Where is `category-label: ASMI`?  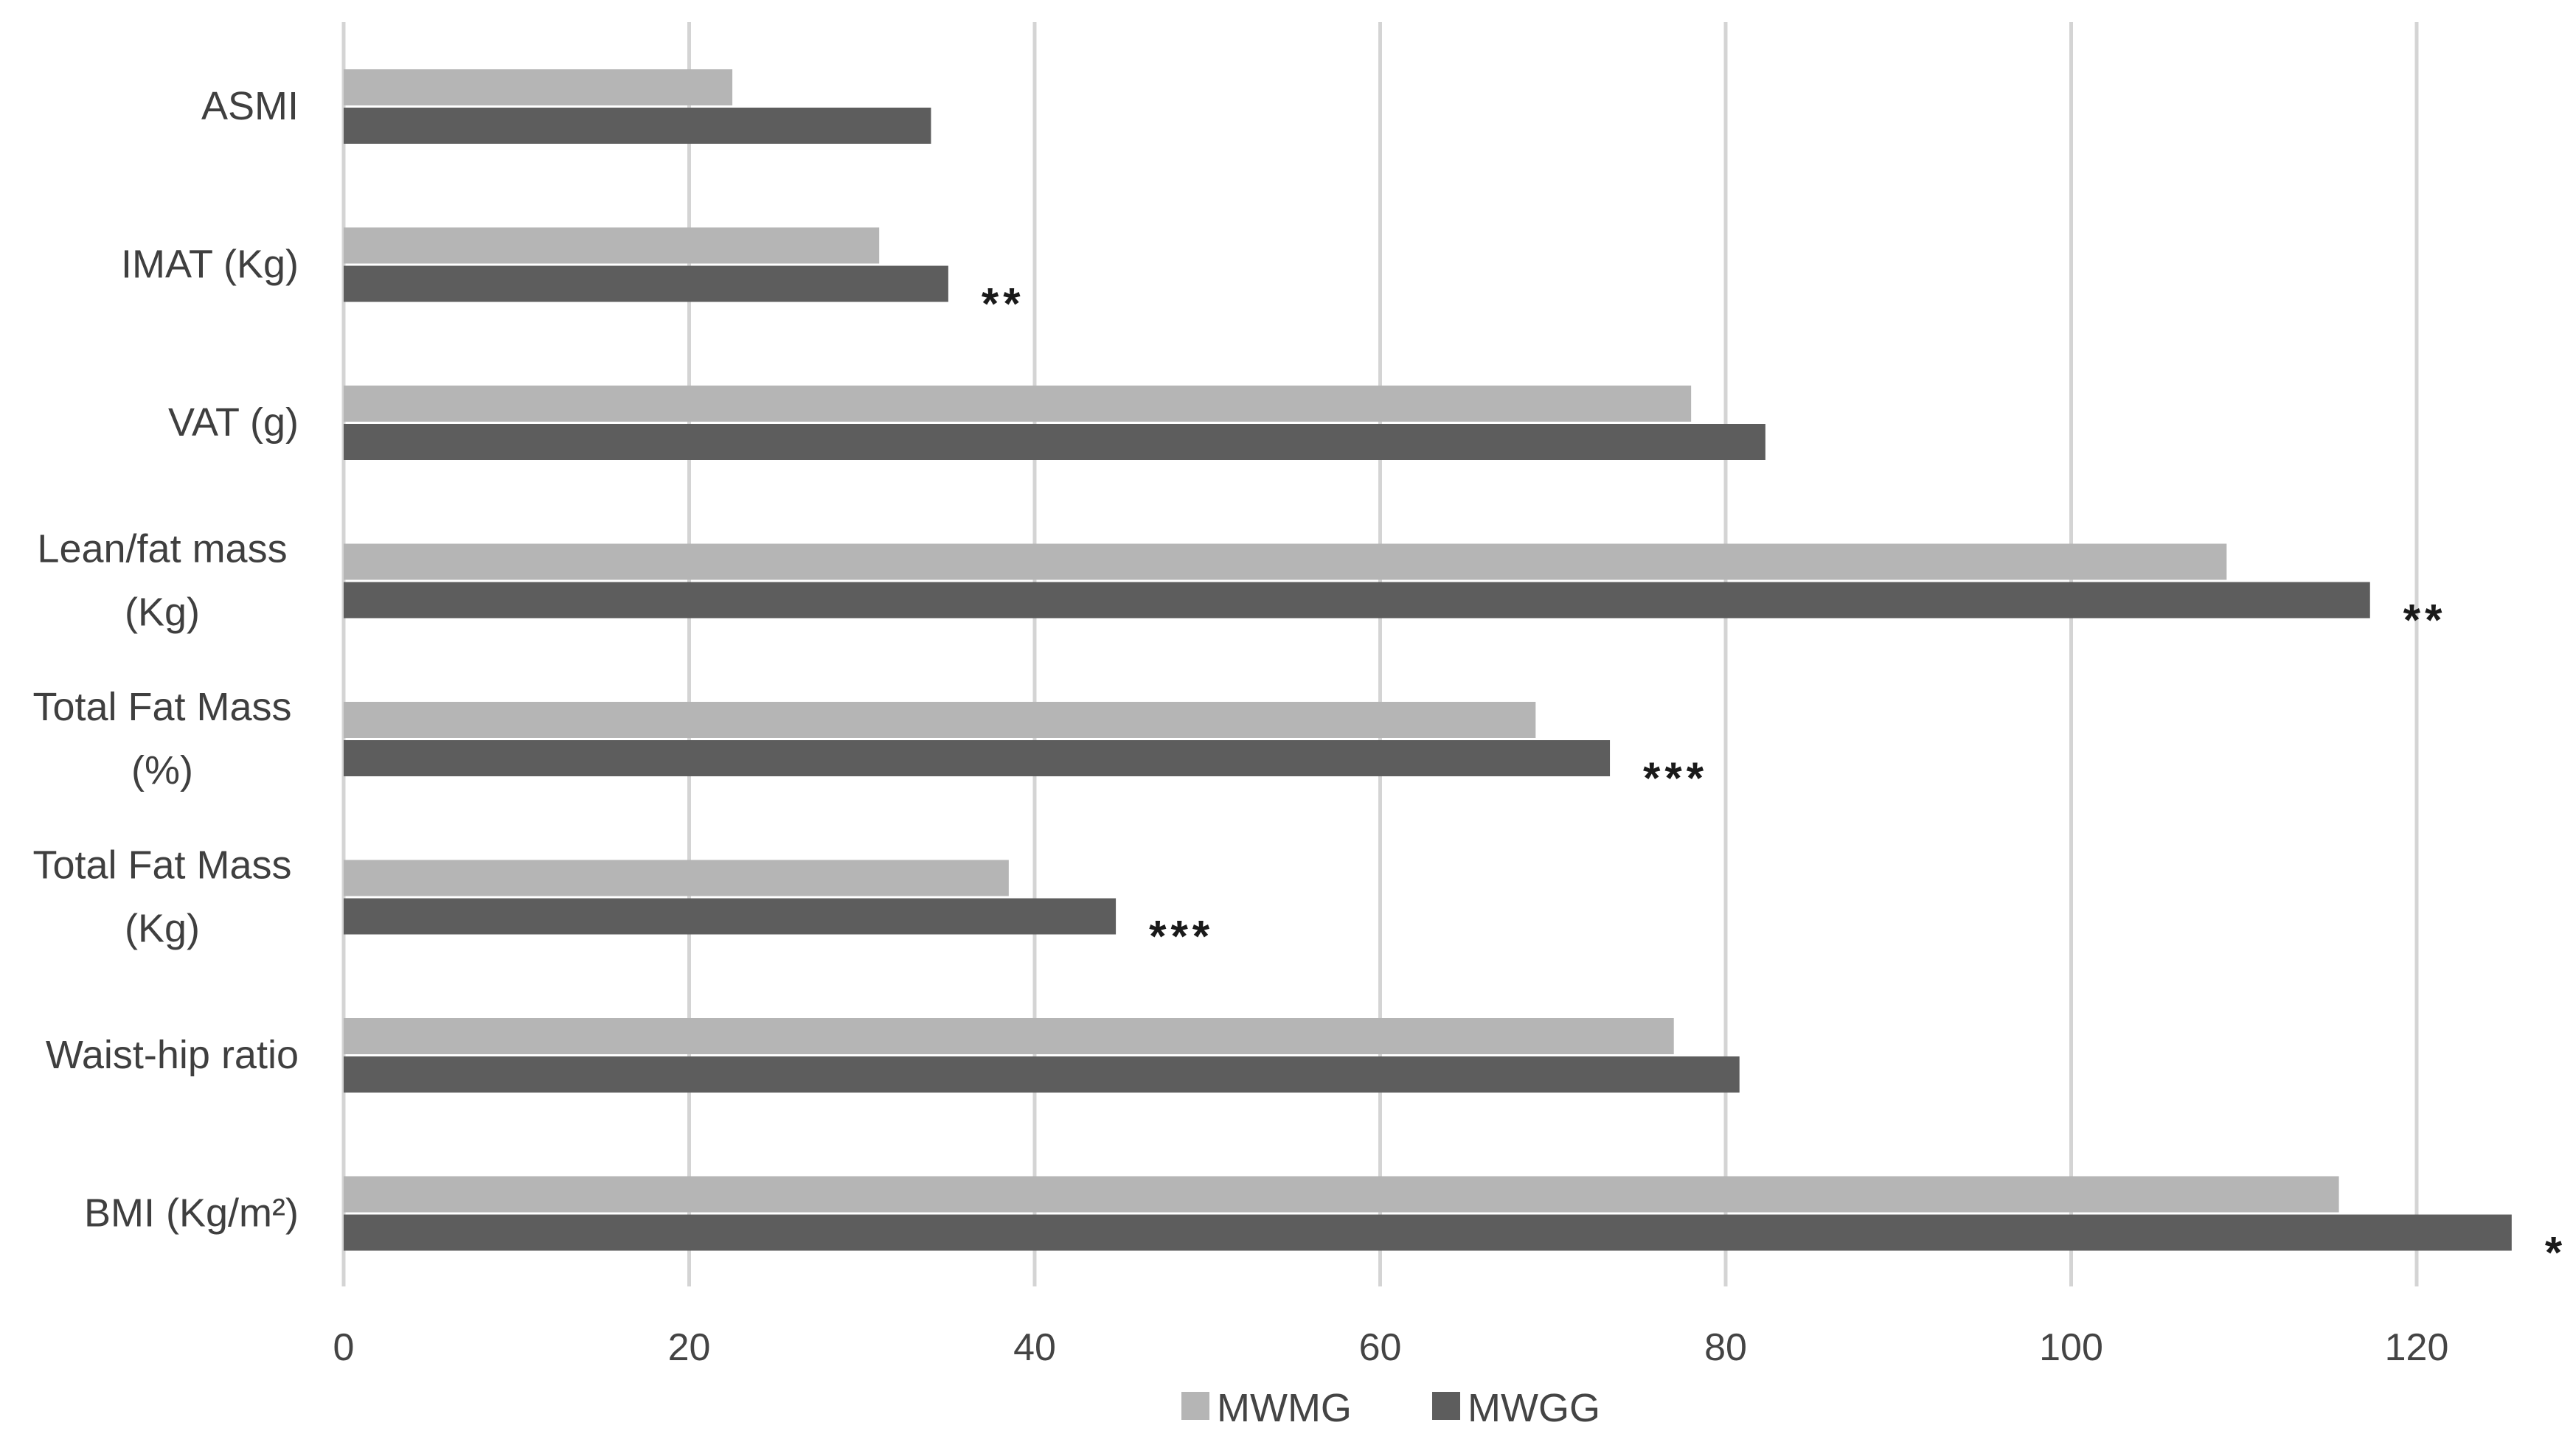
category-label: ASMI is located at coordinates (250, 106).